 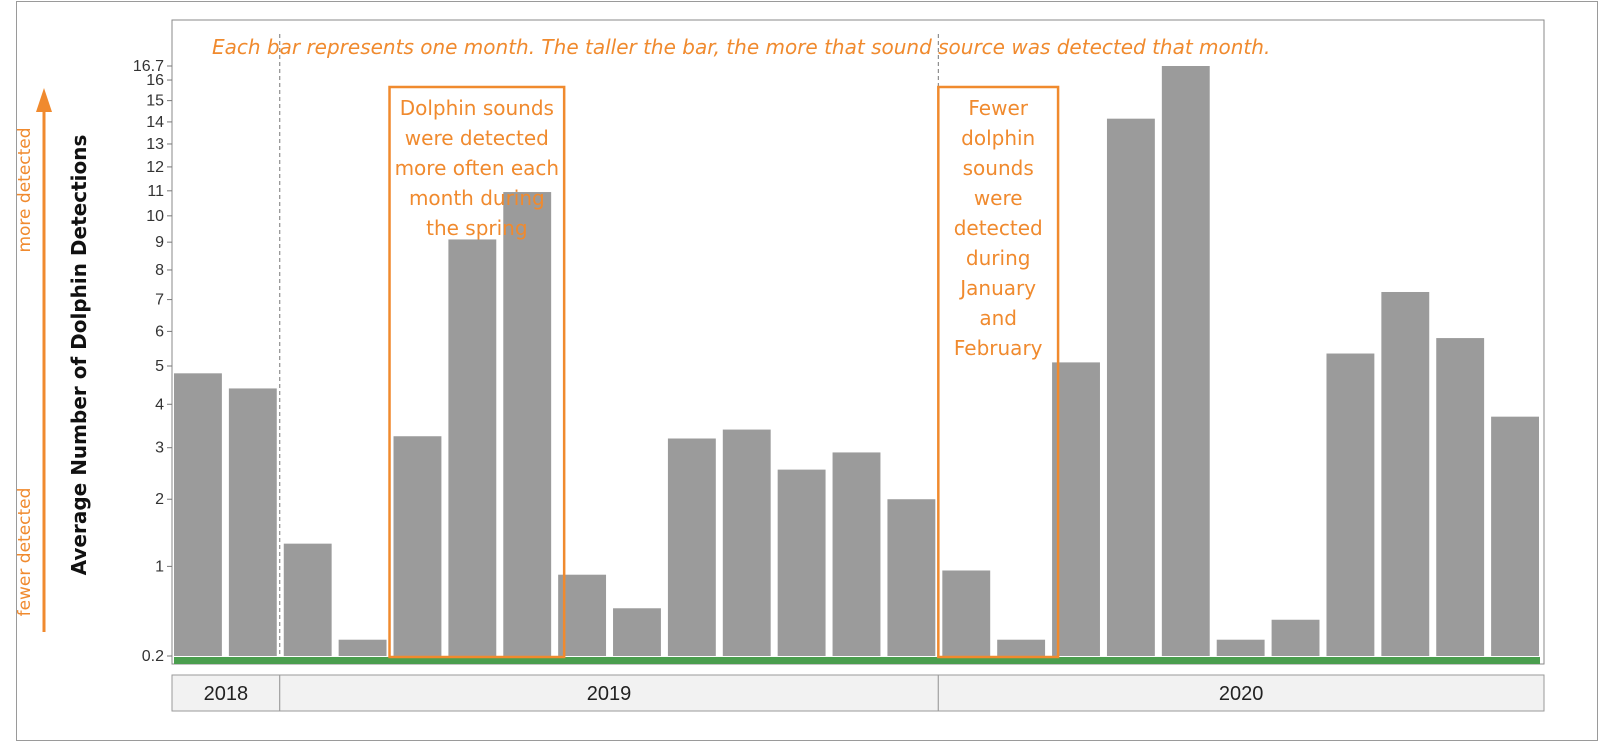 What do you see at coordinates (44, 360) in the screenshot?
I see `detection-arrow` at bounding box center [44, 360].